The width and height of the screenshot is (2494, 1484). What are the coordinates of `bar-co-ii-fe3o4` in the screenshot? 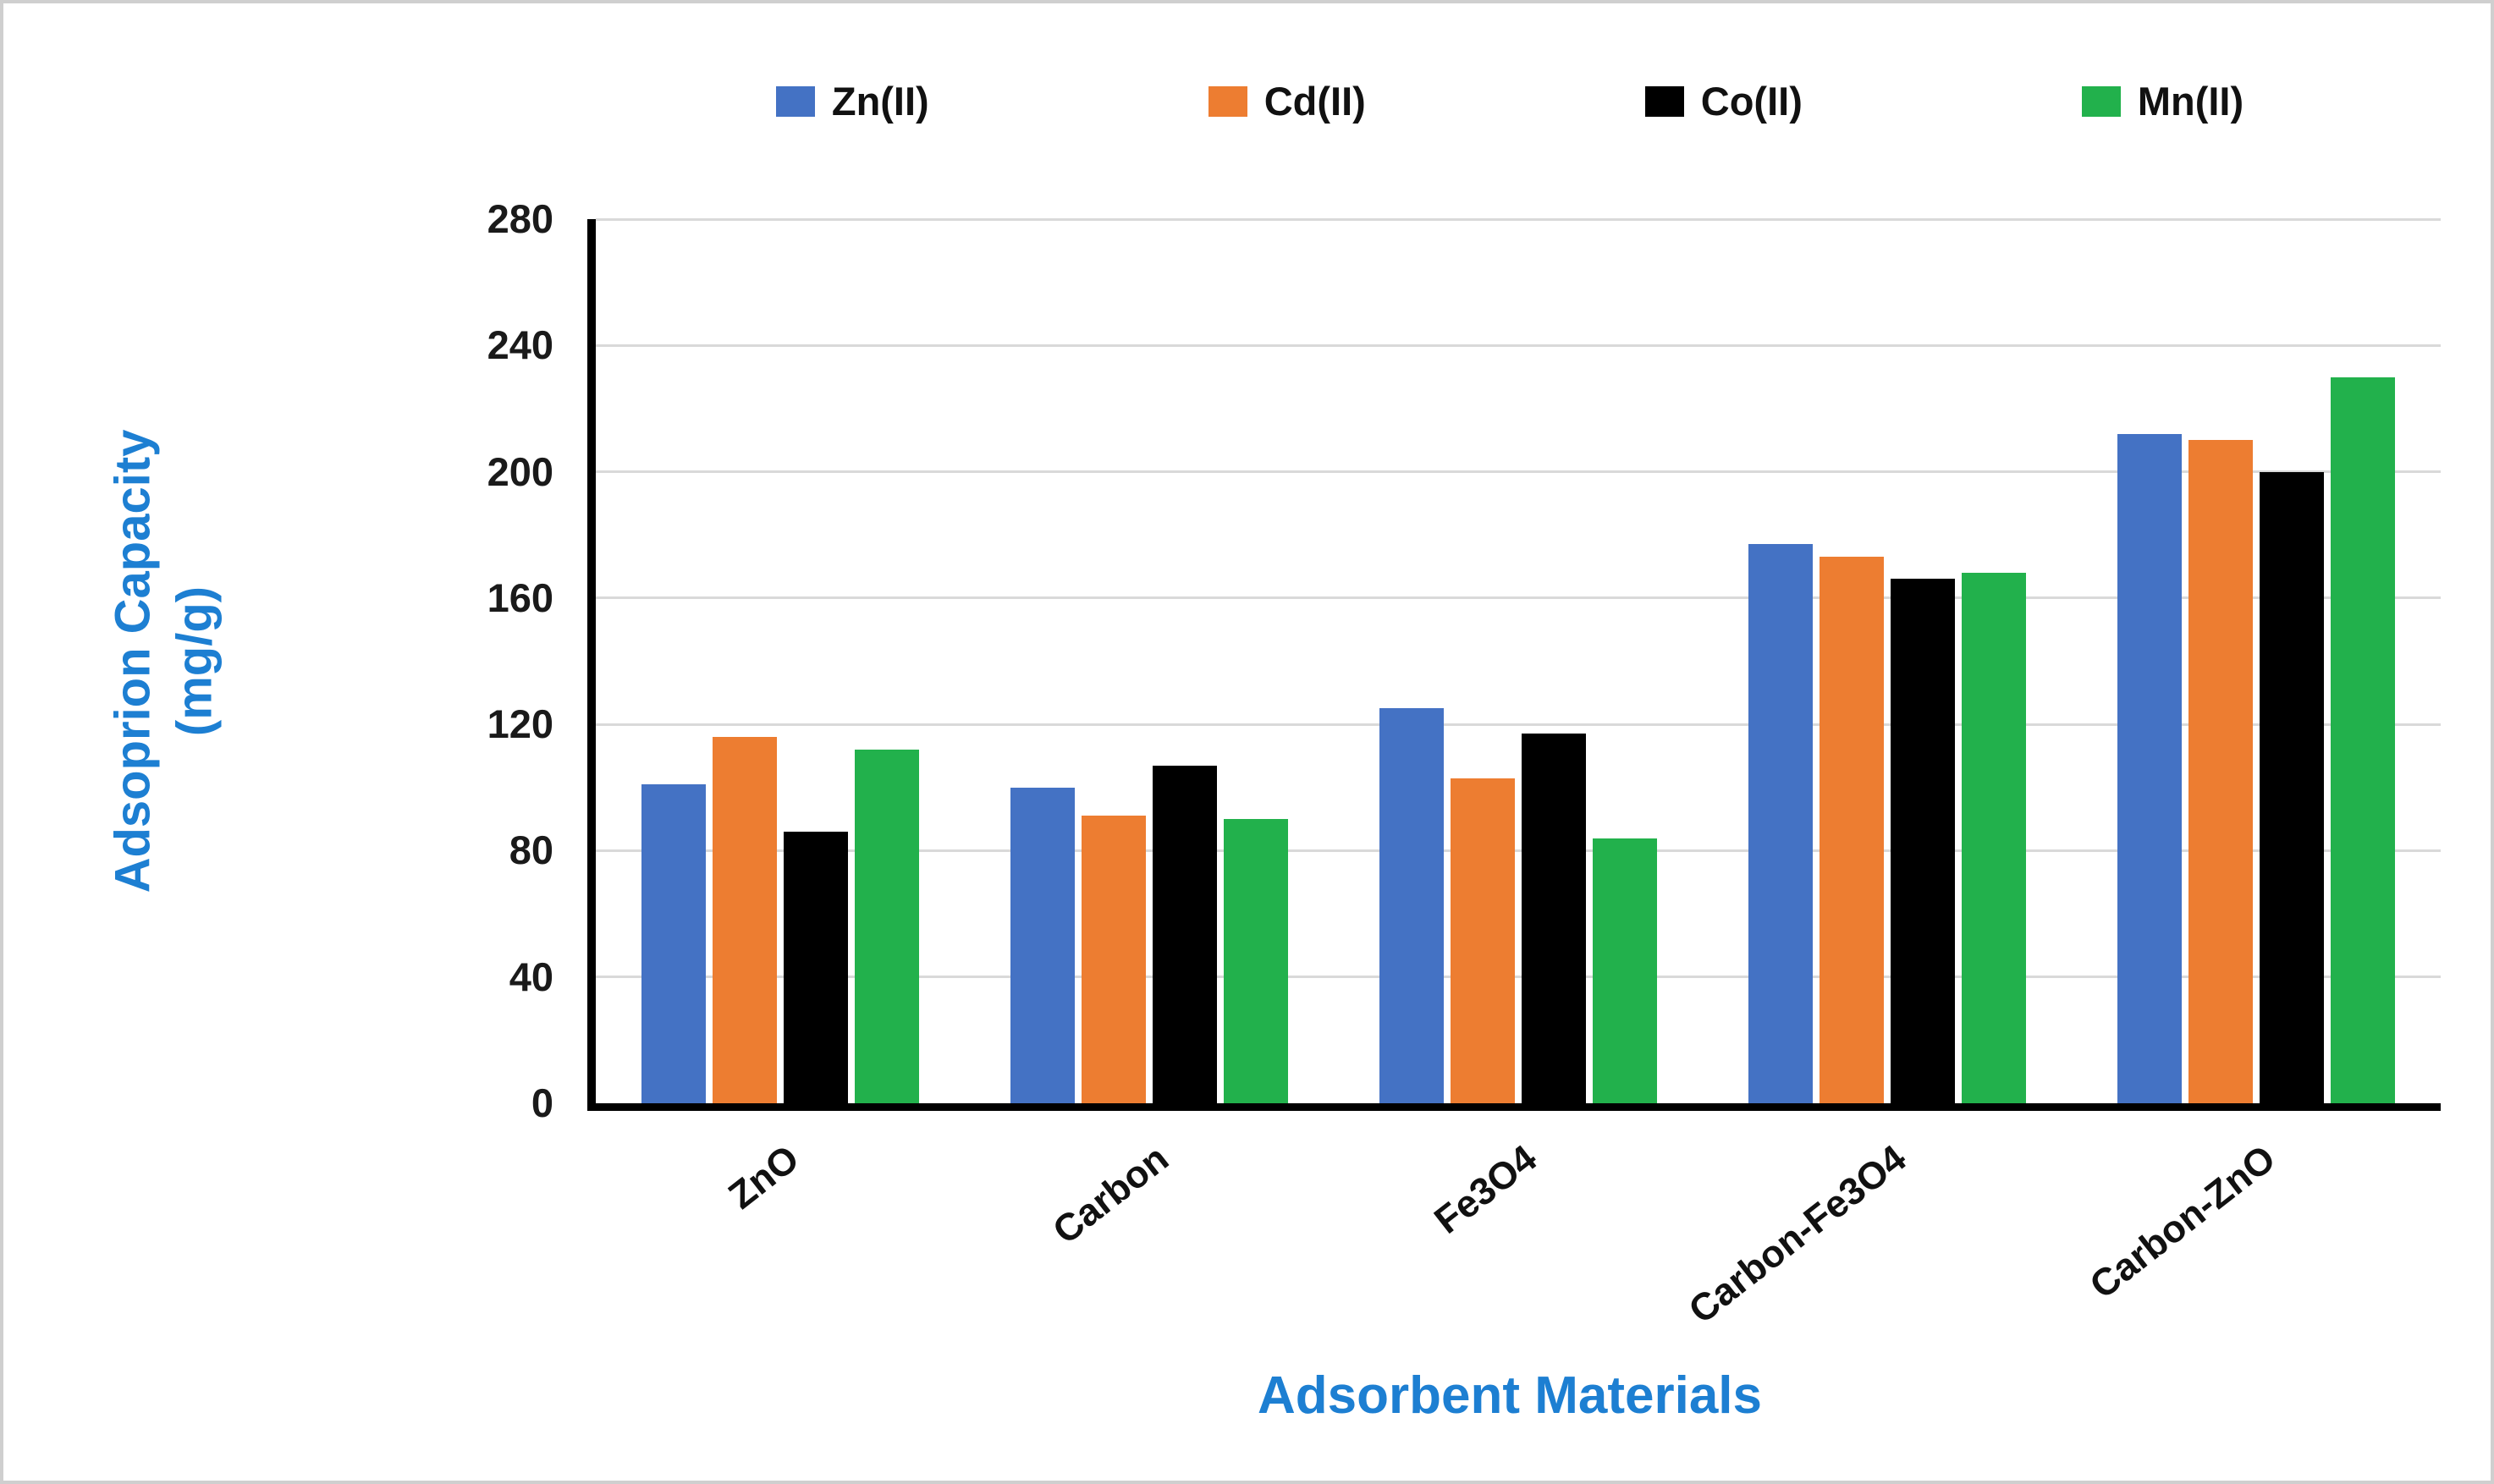 It's located at (1554, 918).